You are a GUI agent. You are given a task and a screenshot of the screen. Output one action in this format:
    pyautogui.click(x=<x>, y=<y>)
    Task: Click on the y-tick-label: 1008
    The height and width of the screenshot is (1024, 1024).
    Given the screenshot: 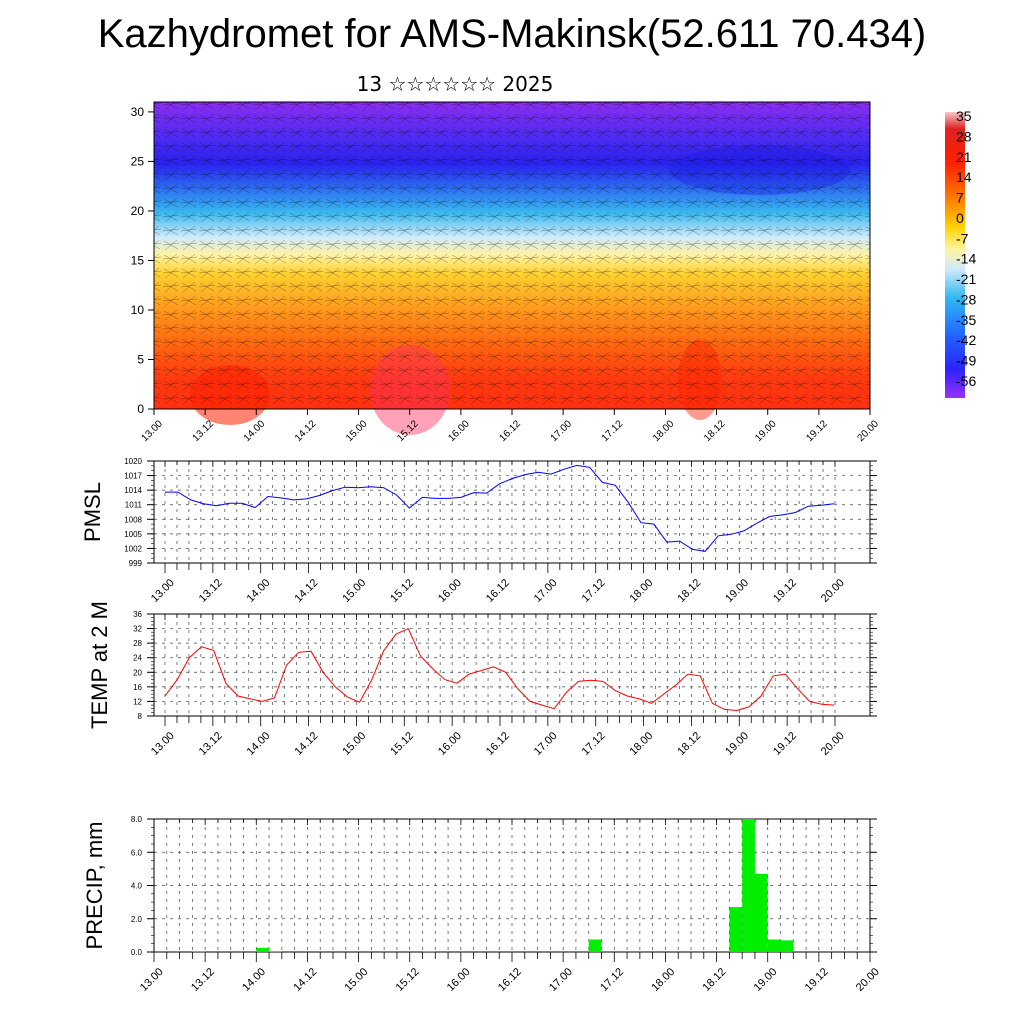 What is the action you would take?
    pyautogui.click(x=133, y=519)
    